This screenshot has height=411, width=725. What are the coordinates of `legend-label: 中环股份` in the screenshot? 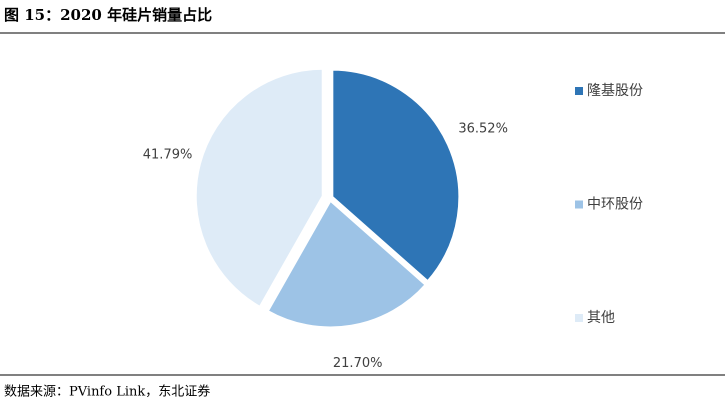 It's located at (615, 205).